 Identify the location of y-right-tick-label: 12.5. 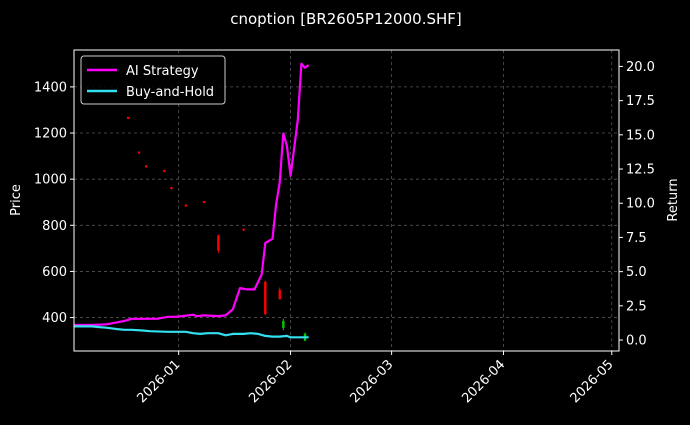
(640, 170).